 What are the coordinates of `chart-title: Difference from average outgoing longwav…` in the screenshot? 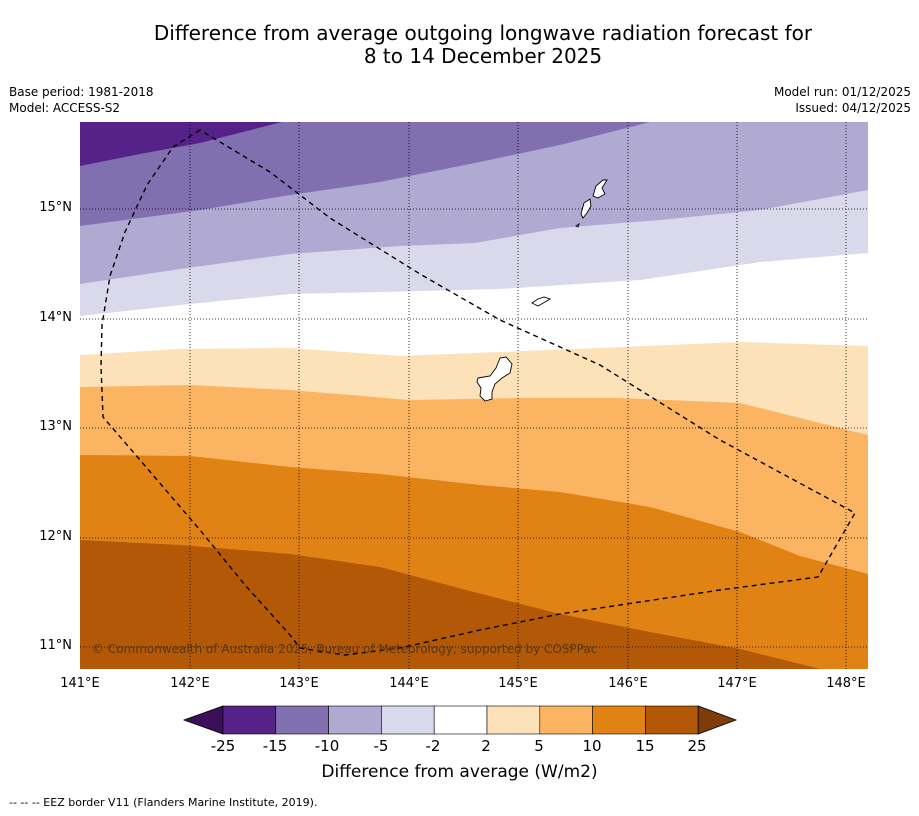 It's located at (459, 45).